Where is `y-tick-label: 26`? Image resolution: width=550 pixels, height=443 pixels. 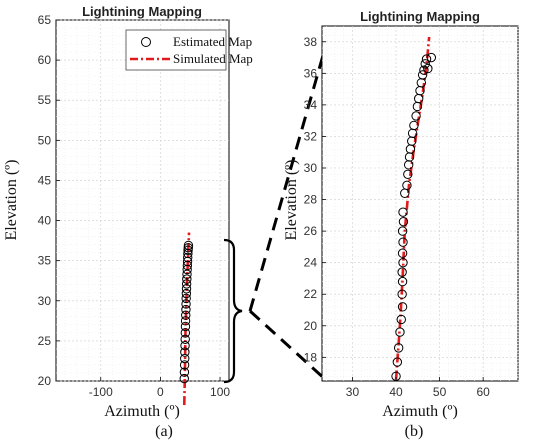 y-tick-label: 26 is located at coordinates (311, 231).